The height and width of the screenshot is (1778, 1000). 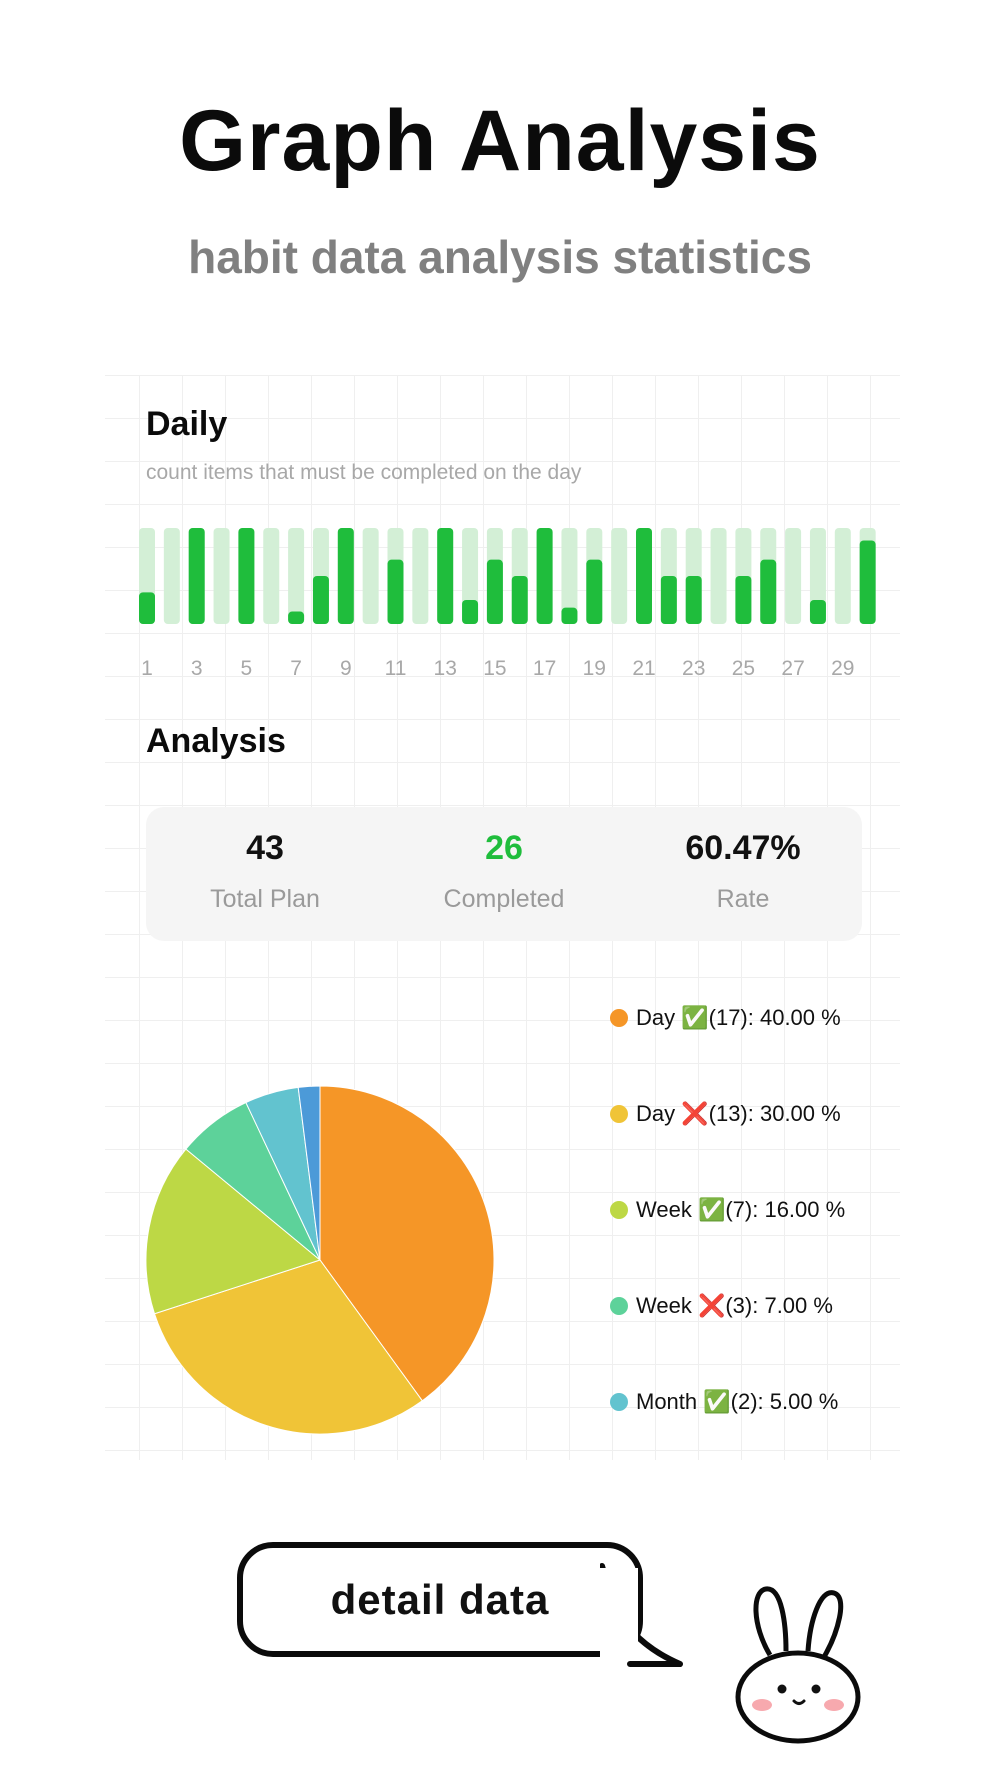 I want to click on legend-label: Day ❌(13): 30.00 %, so click(x=738, y=1113).